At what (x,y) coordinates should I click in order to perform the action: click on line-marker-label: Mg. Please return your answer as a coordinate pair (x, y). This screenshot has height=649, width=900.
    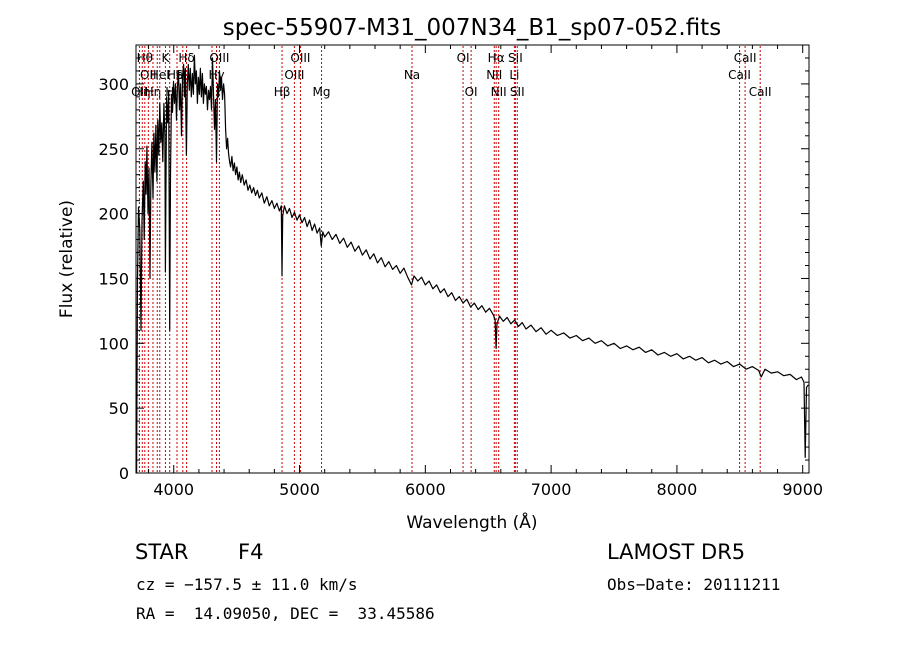
    Looking at the image, I should click on (322, 92).